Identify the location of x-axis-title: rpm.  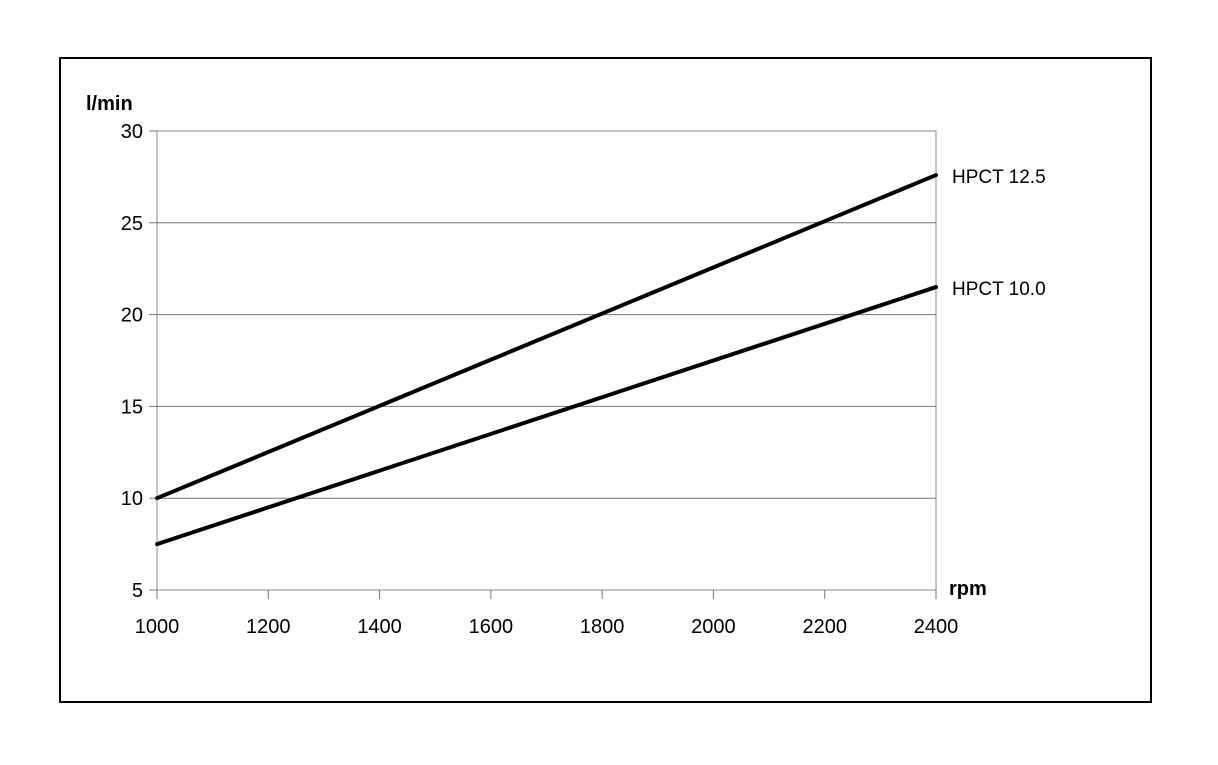
(968, 589).